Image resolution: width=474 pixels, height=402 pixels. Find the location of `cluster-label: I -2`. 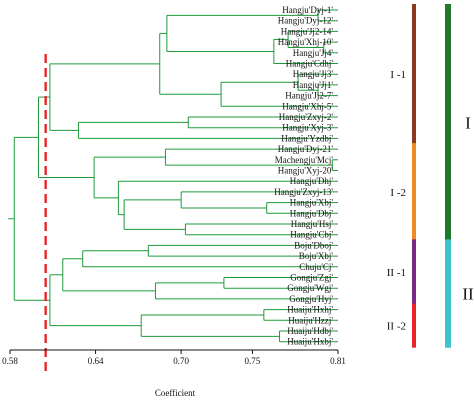

cluster-label: I -2 is located at coordinates (398, 193).